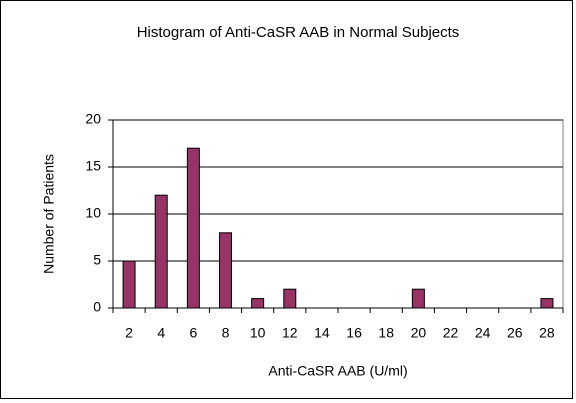 This screenshot has width=576, height=403. What do you see at coordinates (419, 333) in the screenshot?
I see `x-tick-label: 20` at bounding box center [419, 333].